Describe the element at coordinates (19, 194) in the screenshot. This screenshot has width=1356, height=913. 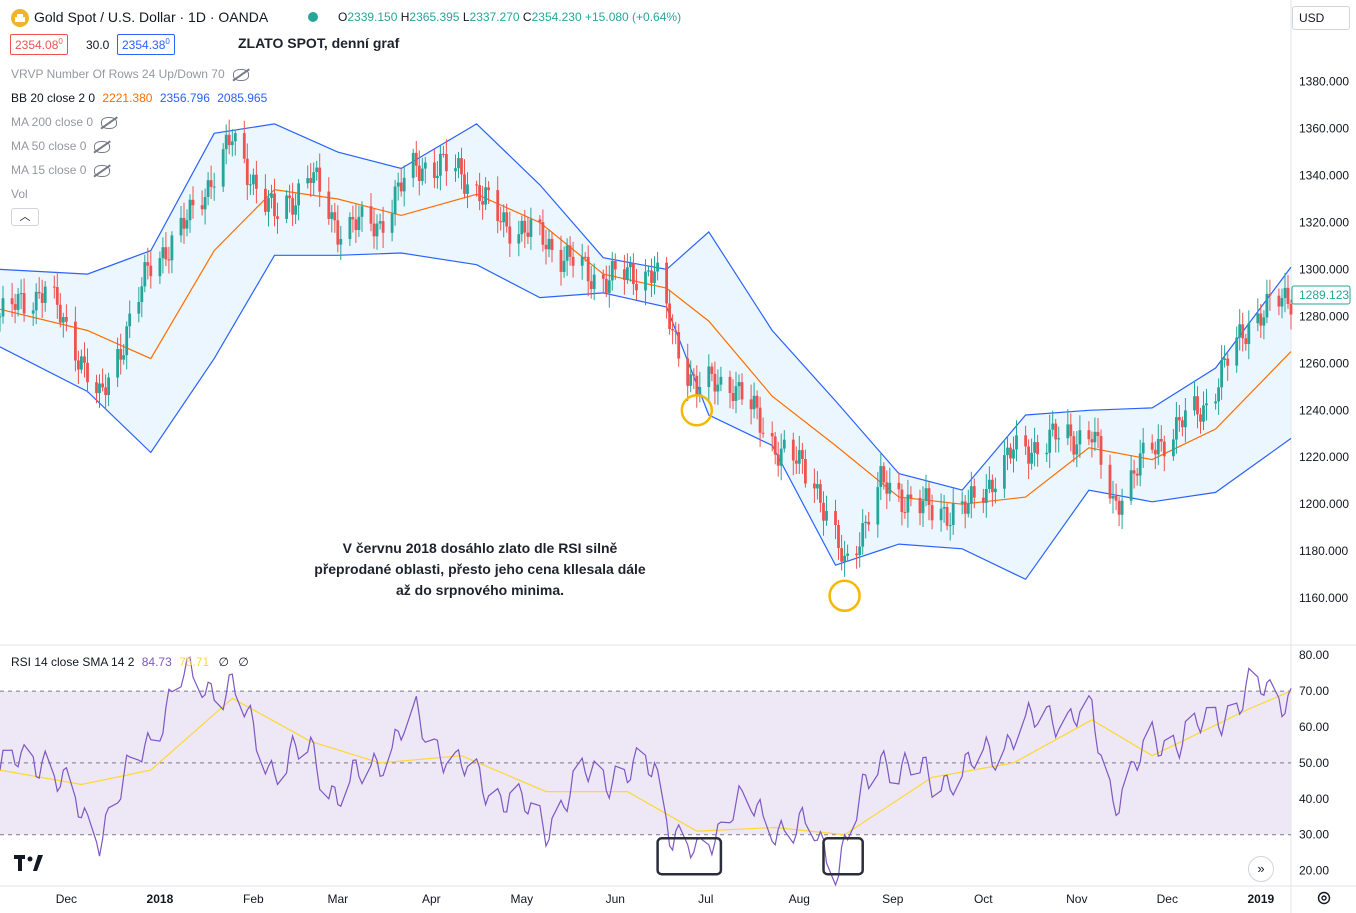
I see `vol-legend: Vol` at that location.